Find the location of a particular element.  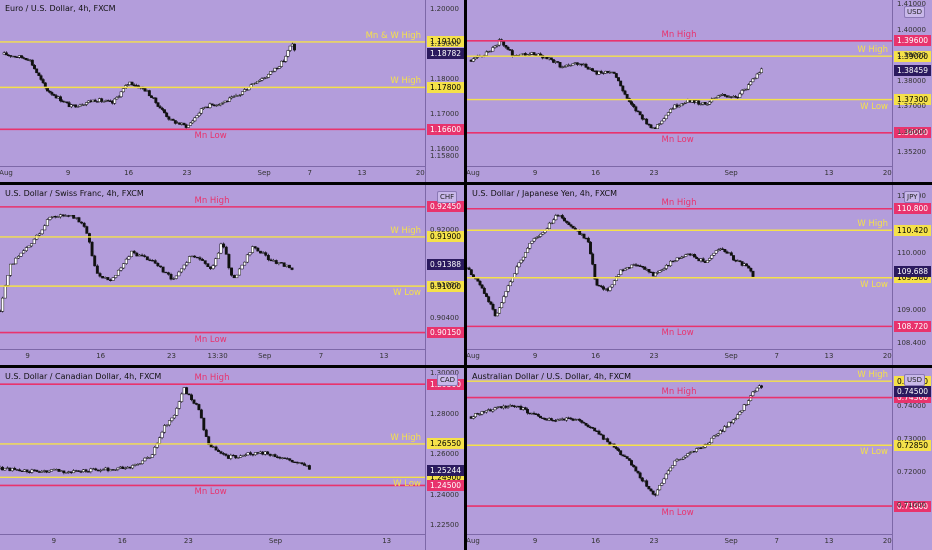

current-price-tag: 1.38459 is located at coordinates (913, 70).